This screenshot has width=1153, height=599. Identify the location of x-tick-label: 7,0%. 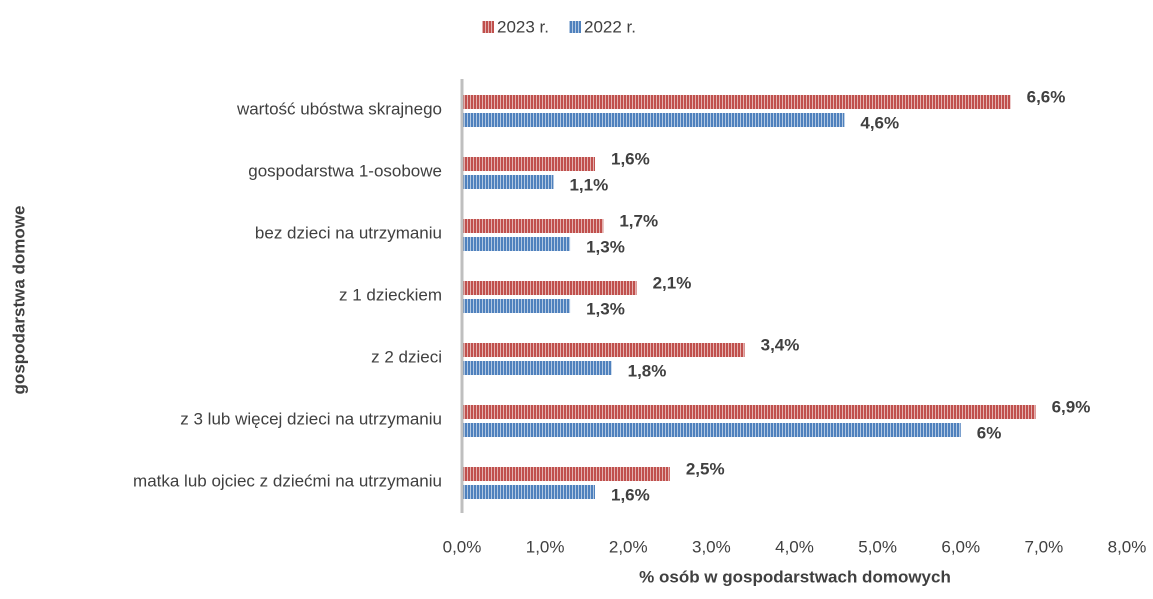
(1044, 546).